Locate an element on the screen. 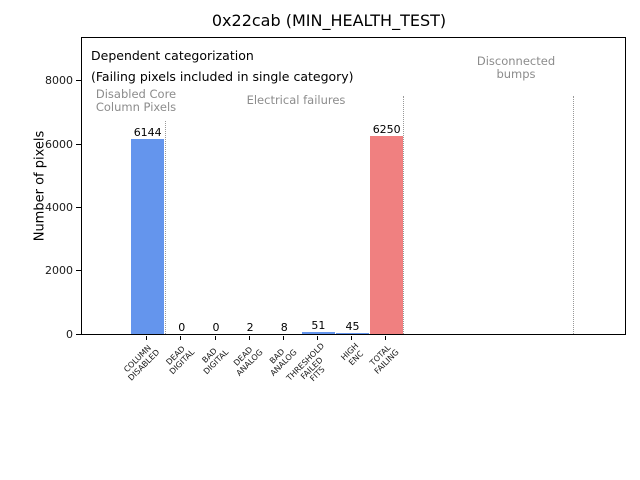  y-tick-label: 0 is located at coordinates (69, 334).